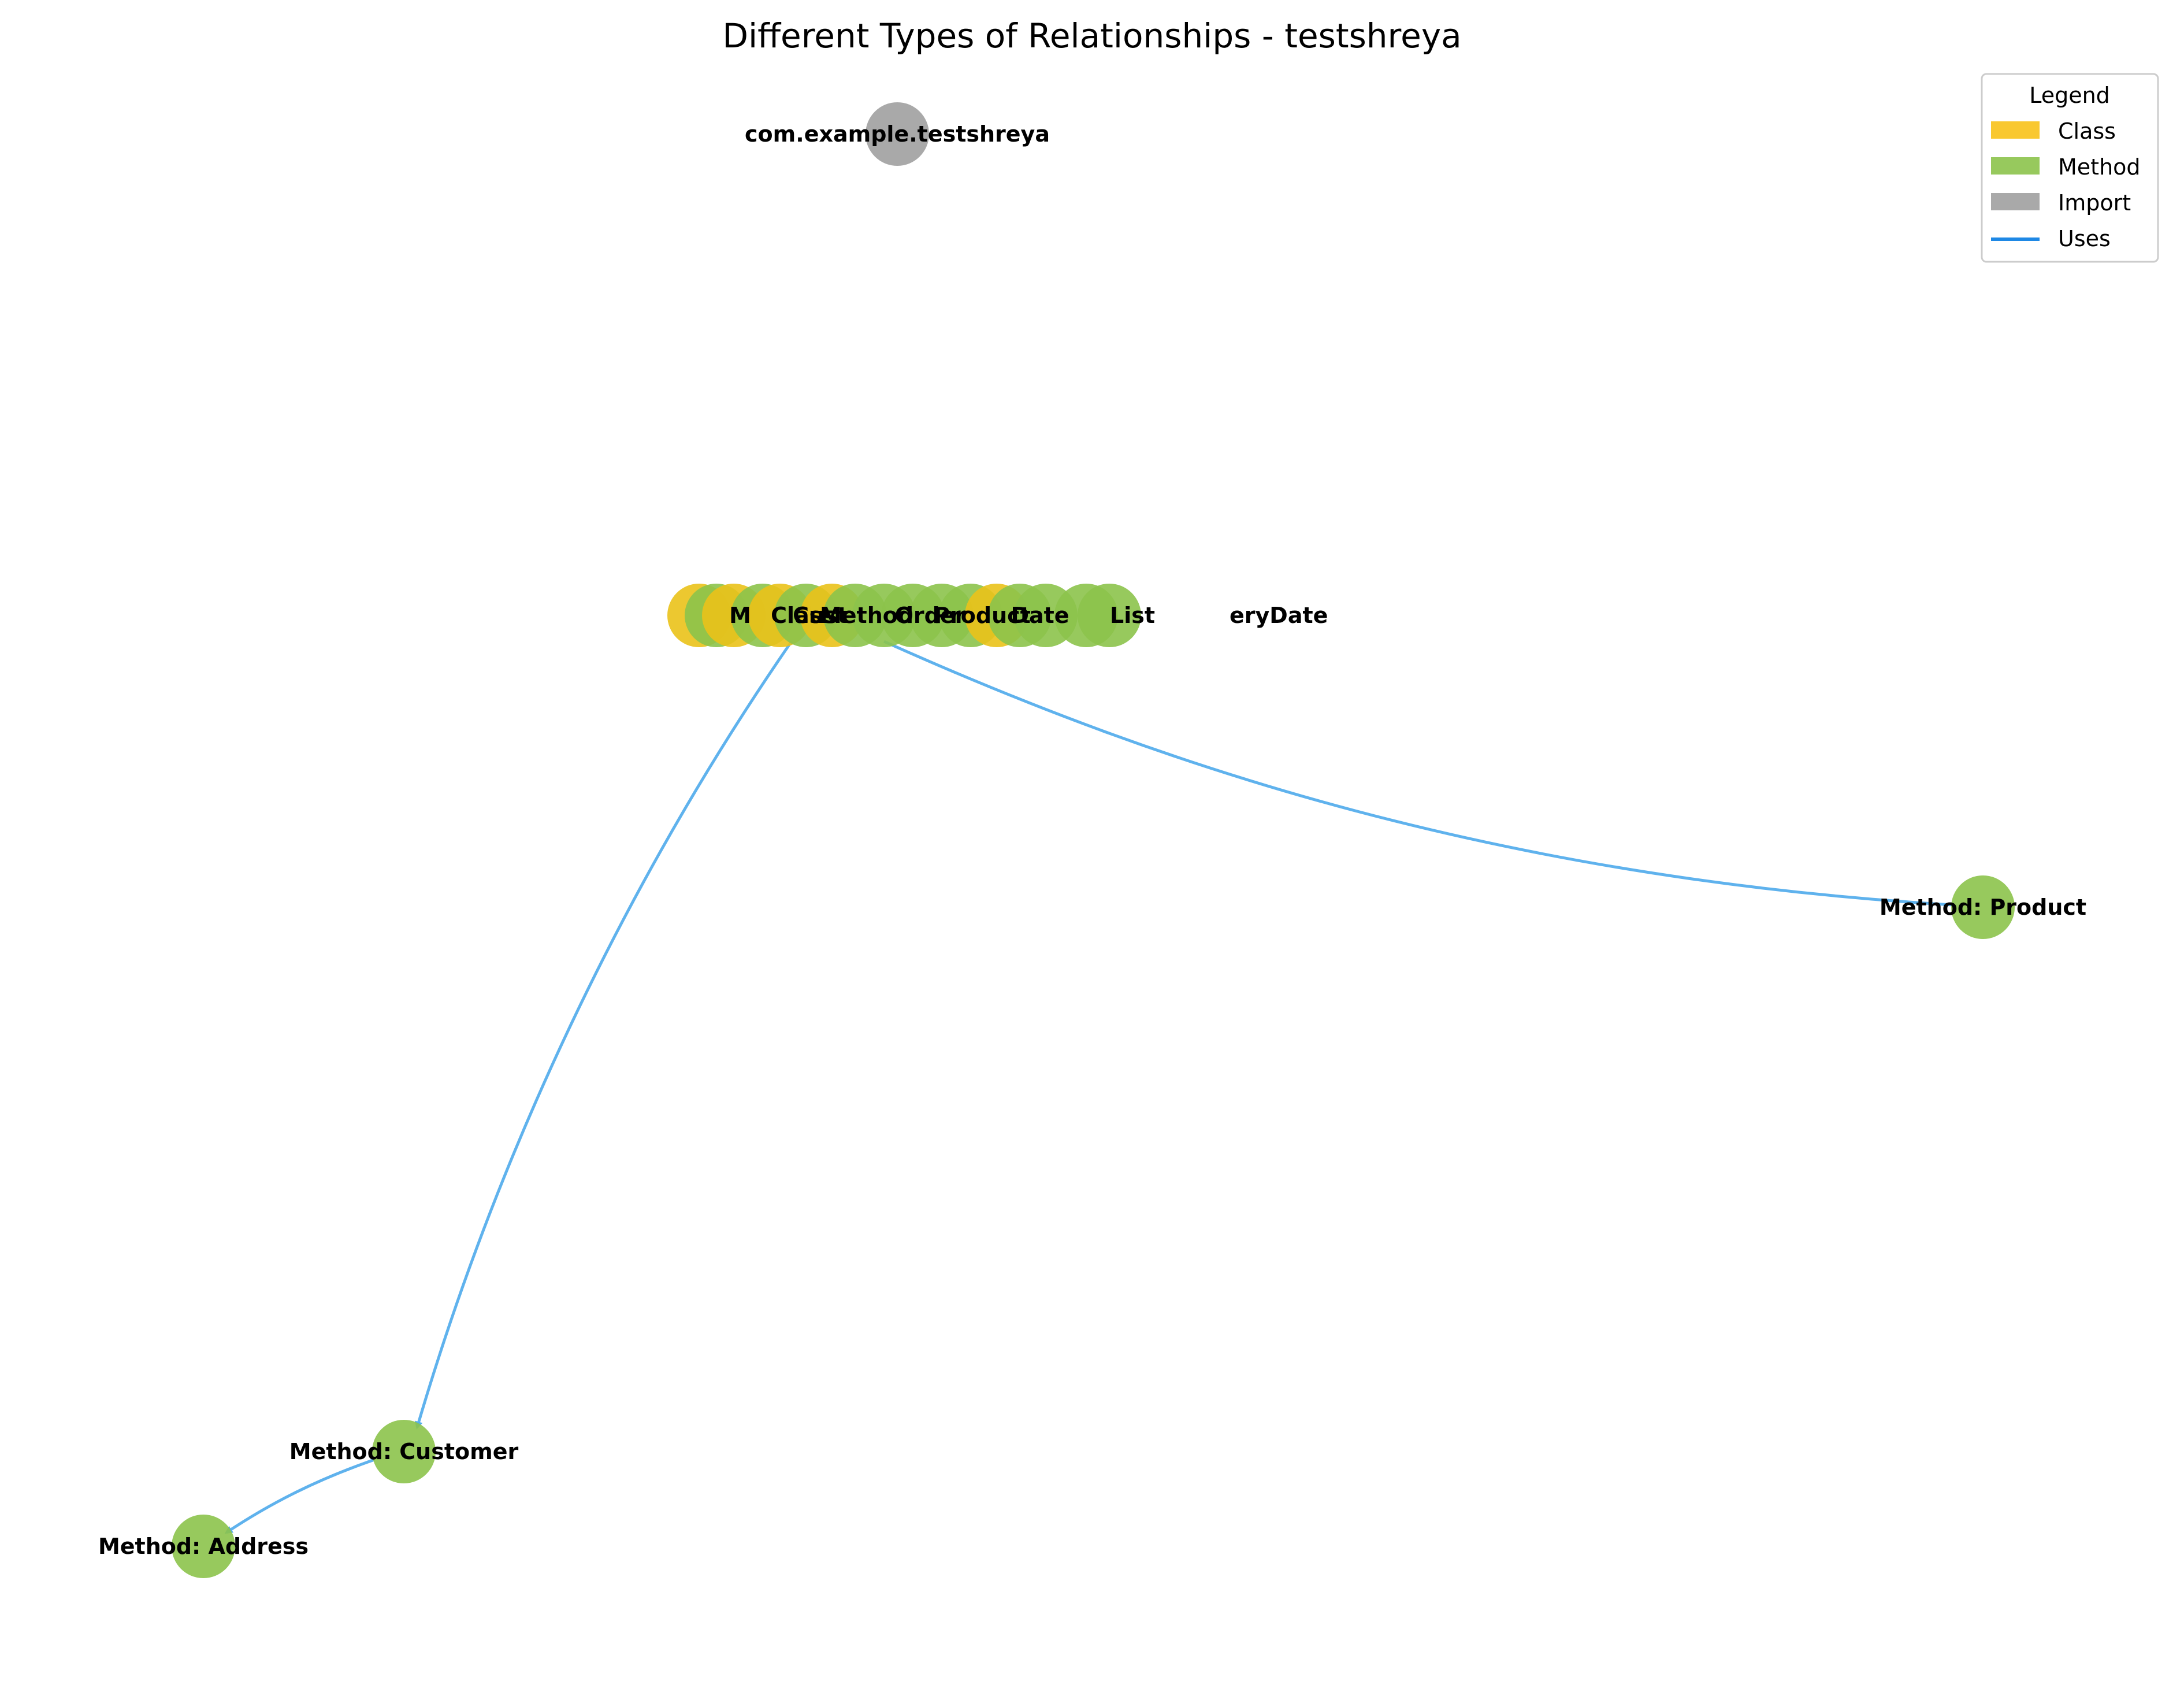 Image resolution: width=2184 pixels, height=1681 pixels. I want to click on legend-method-label: Method, so click(2099, 167).